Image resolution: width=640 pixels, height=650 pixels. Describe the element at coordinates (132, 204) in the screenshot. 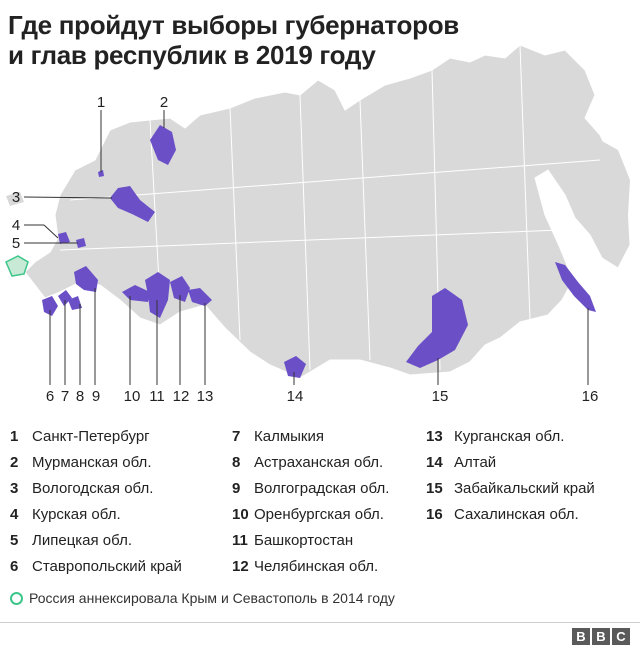

I see `region-3-vologda` at that location.